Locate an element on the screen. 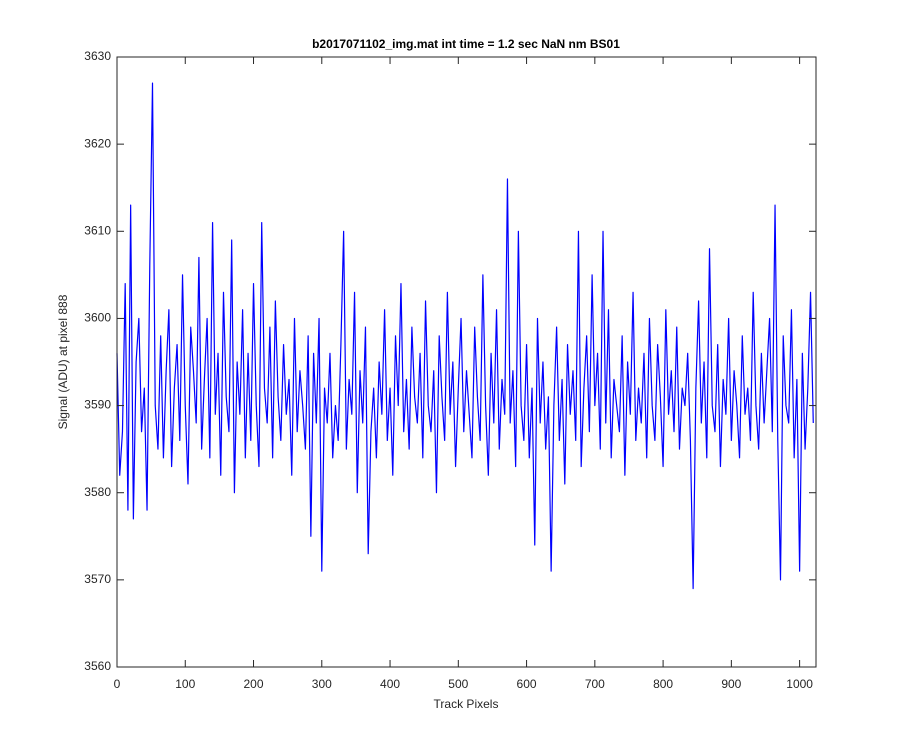  x-tick-label: 900 is located at coordinates (731, 684).